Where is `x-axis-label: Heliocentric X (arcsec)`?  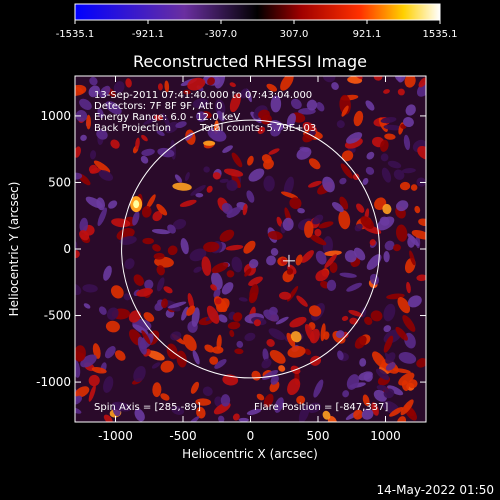
x-axis-label: Heliocentric X (arcsec) is located at coordinates (250, 454).